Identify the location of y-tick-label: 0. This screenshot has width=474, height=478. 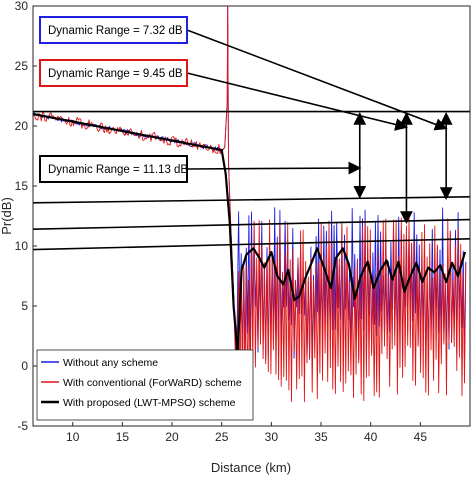
(24, 366).